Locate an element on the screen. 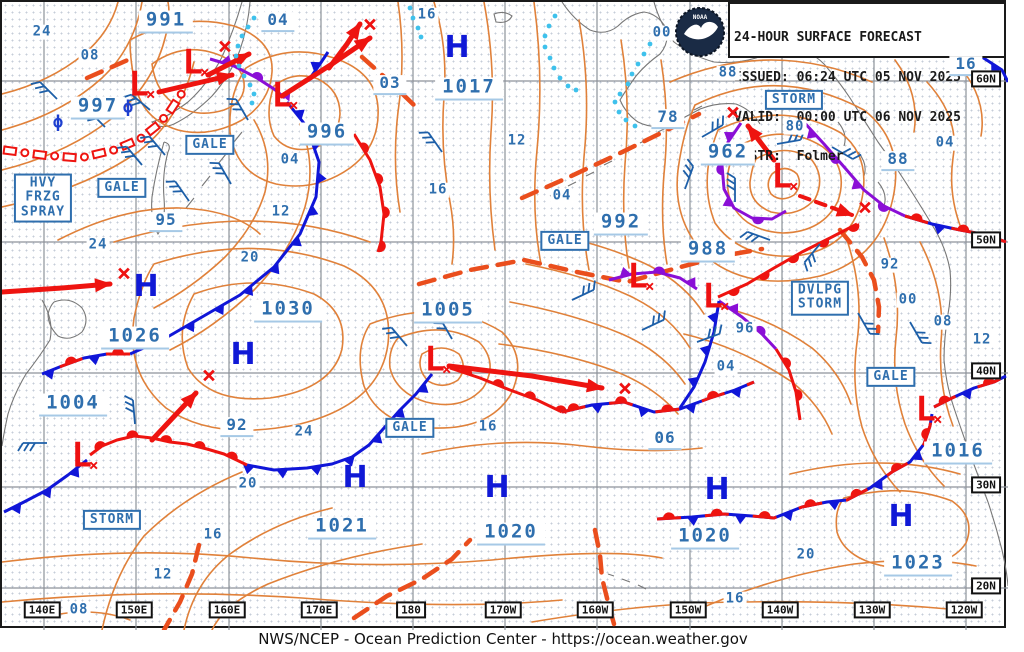  stationary-front-warm-seg is located at coordinates (970, 391).